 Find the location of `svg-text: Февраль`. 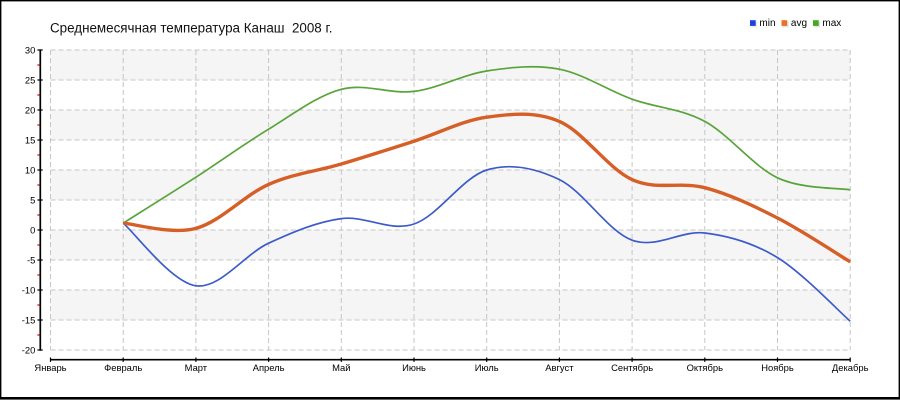

svg-text: Февраль is located at coordinates (123, 367).